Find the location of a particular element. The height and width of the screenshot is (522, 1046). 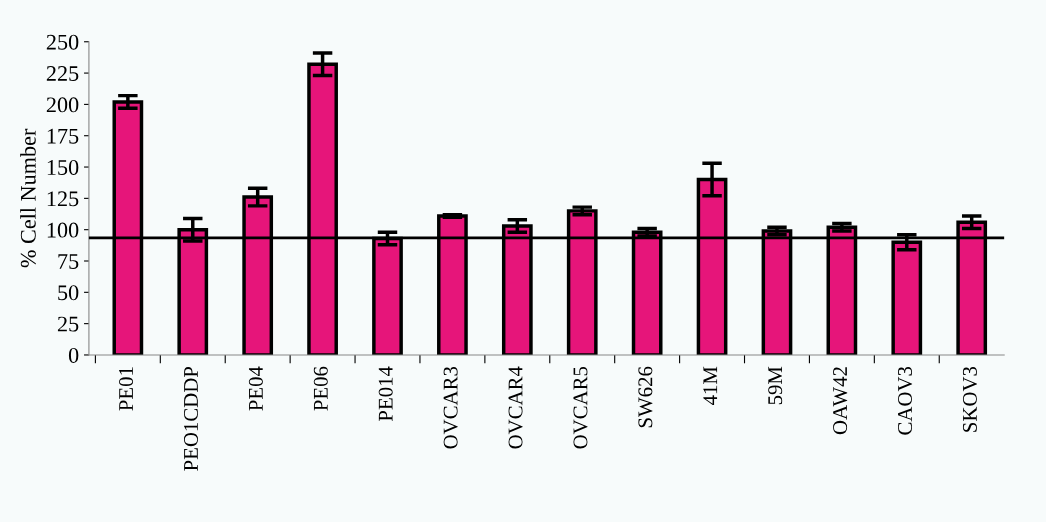

y-tick-label: 175 is located at coordinates (63, 136).